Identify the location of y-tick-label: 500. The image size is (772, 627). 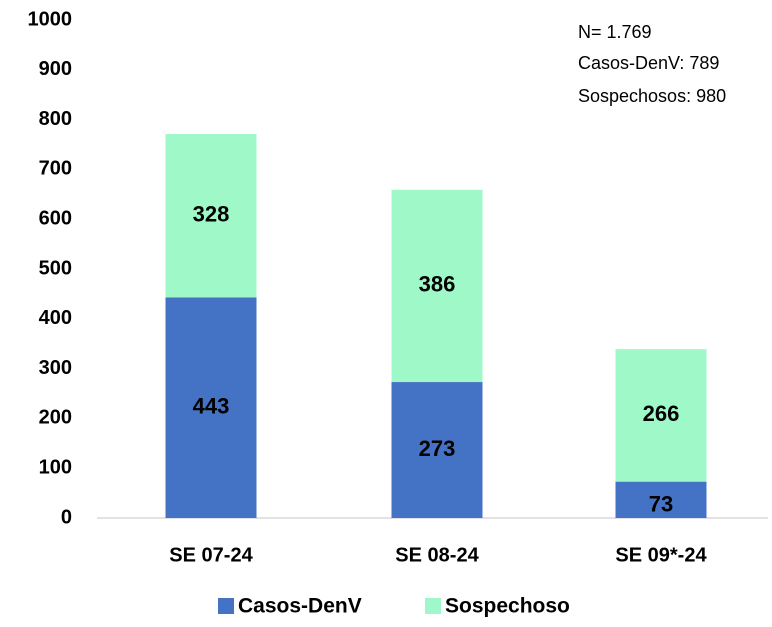
(55, 268).